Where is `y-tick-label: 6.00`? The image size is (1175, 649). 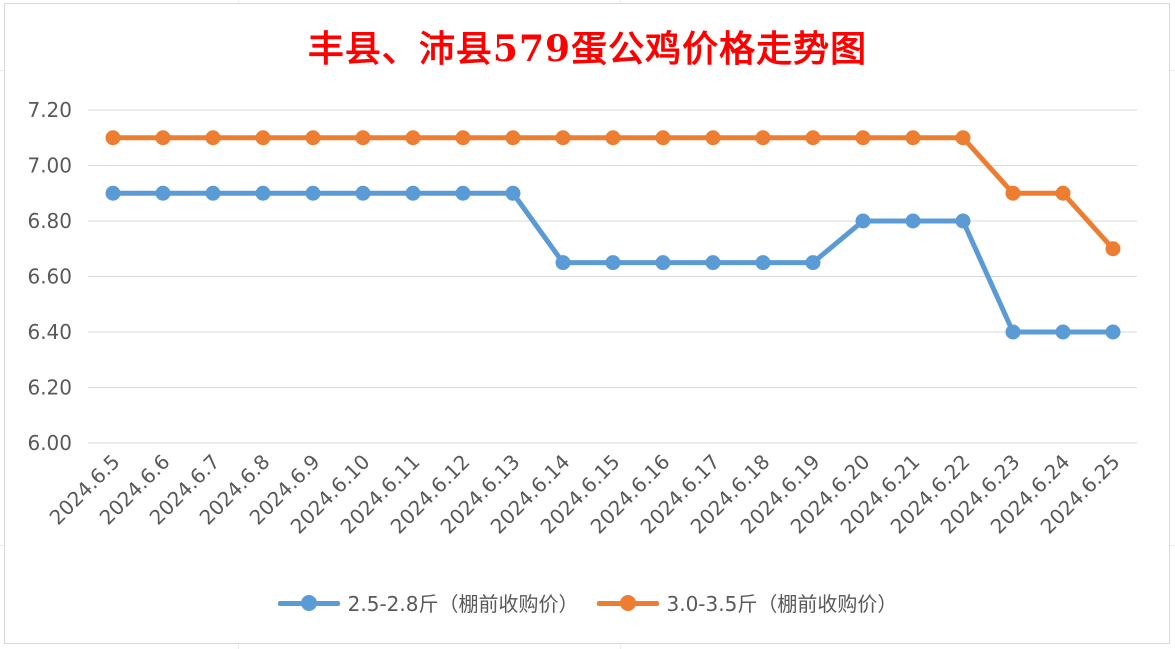
y-tick-label: 6.00 is located at coordinates (49, 443).